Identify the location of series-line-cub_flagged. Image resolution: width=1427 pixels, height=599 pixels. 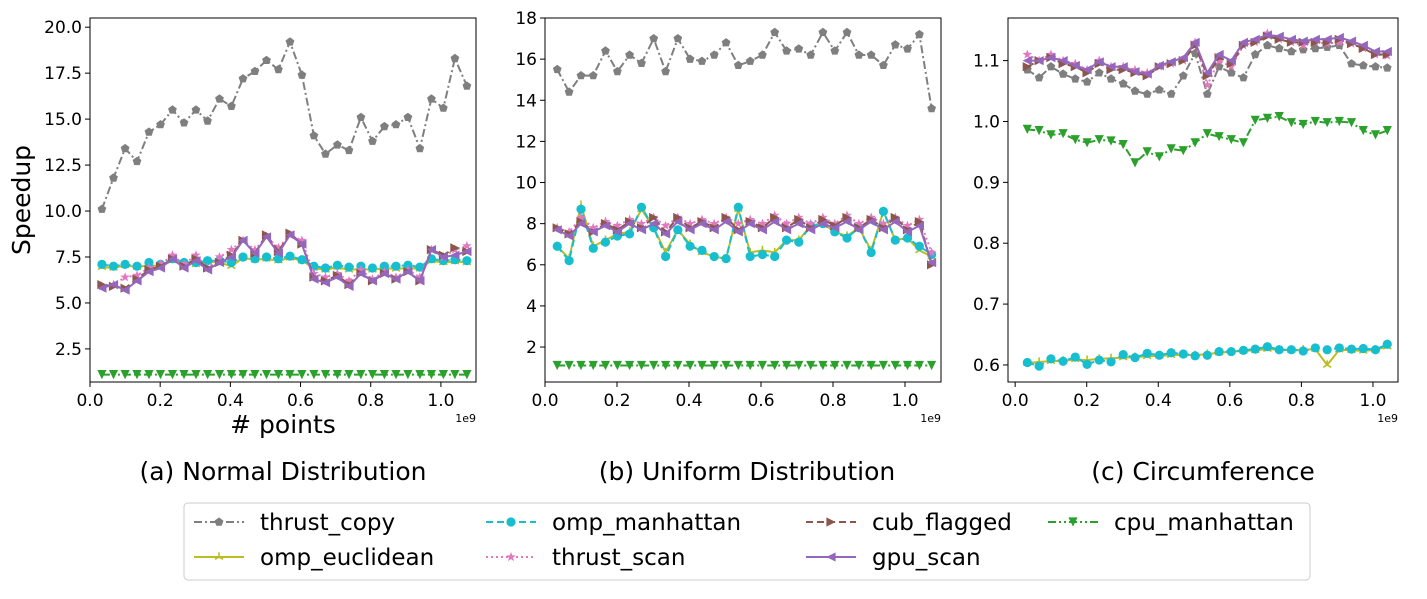
(744, 241).